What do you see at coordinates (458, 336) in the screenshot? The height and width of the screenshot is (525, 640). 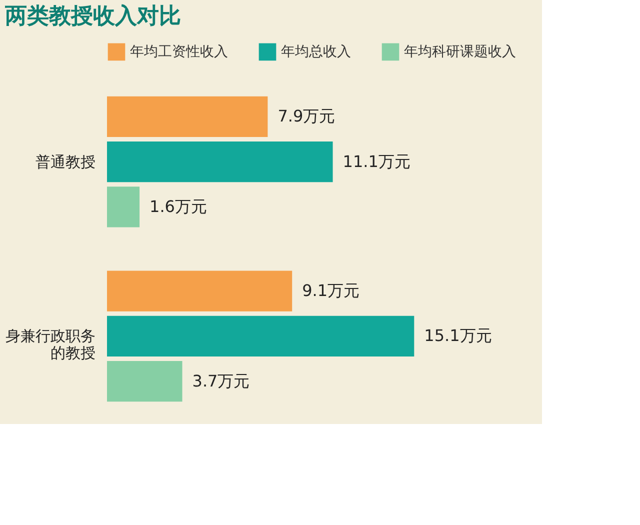 I see `data-label: 15.1万元` at bounding box center [458, 336].